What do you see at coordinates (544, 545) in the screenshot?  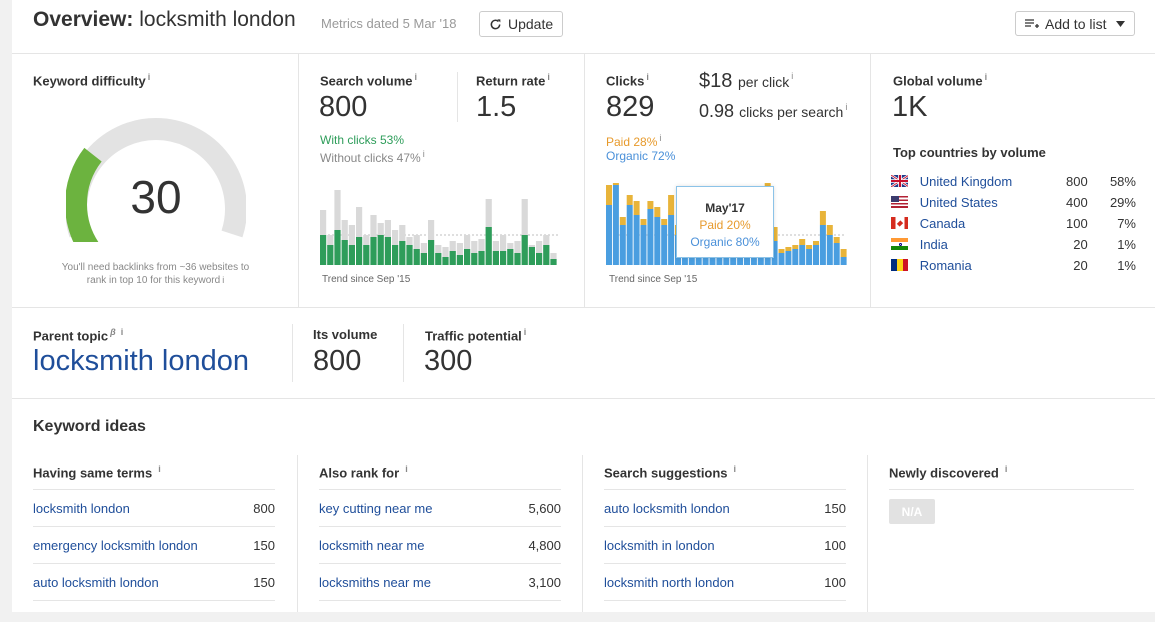 I see `idea-volume: 4,800` at bounding box center [544, 545].